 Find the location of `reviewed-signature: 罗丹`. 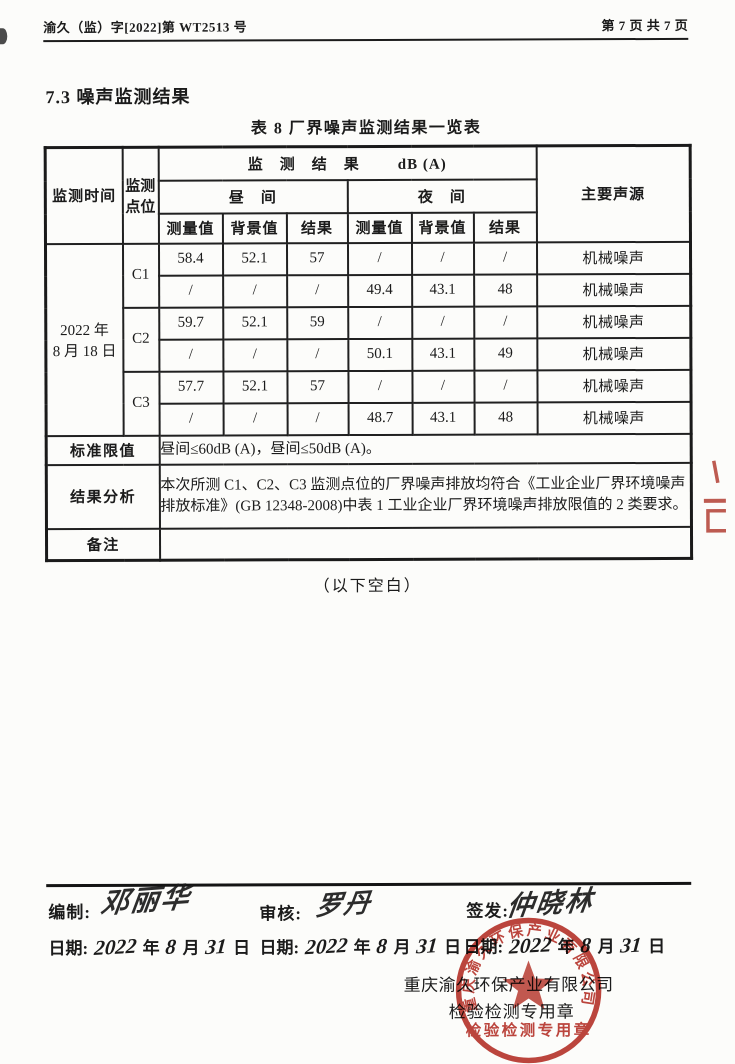

reviewed-signature: 罗丹 is located at coordinates (344, 904).